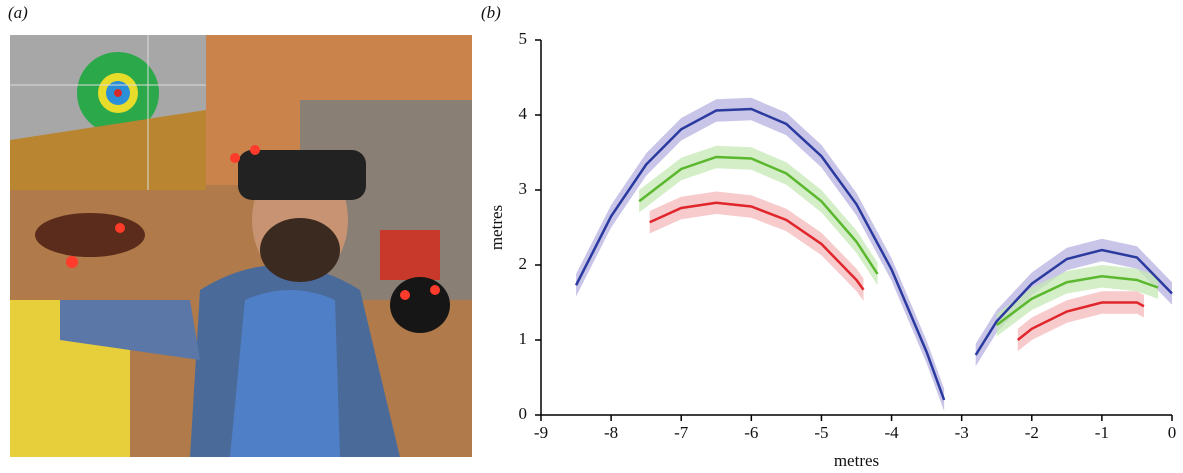 The width and height of the screenshot is (1183, 473). What do you see at coordinates (1032, 432) in the screenshot?
I see `x-tick-label: -2` at bounding box center [1032, 432].